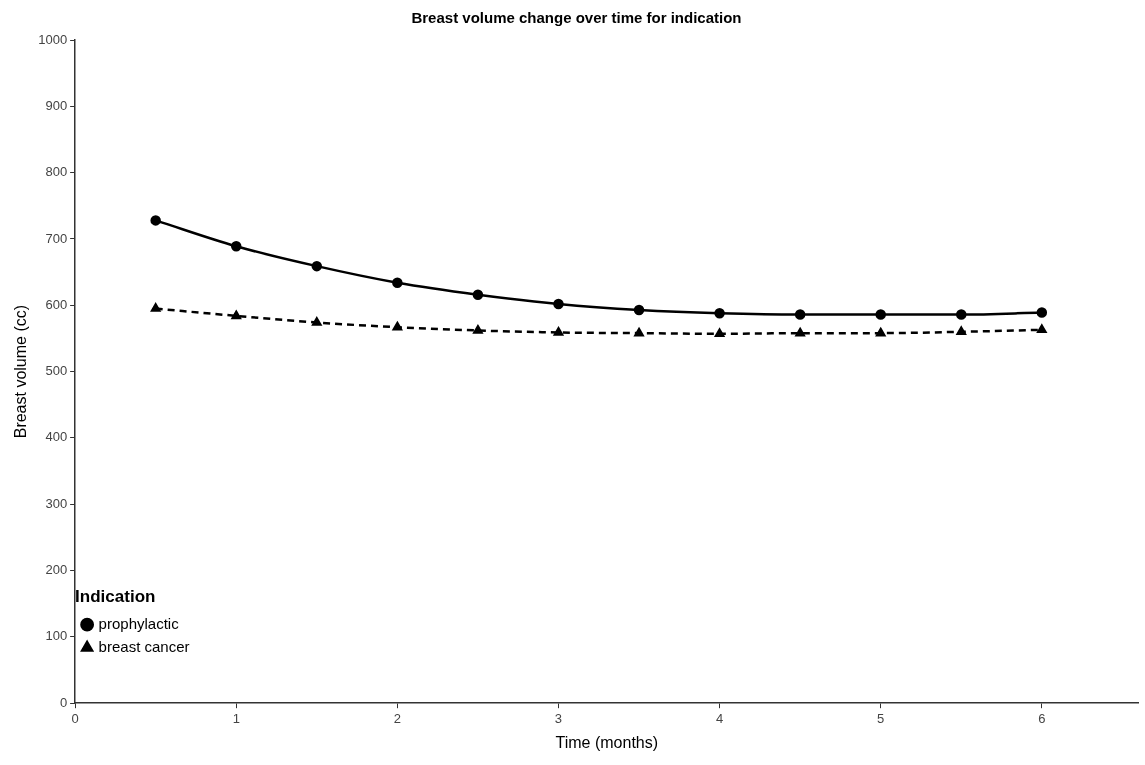 Image resolution: width=1145 pixels, height=765 pixels. What do you see at coordinates (75, 718) in the screenshot?
I see `x-tick-label: 0` at bounding box center [75, 718].